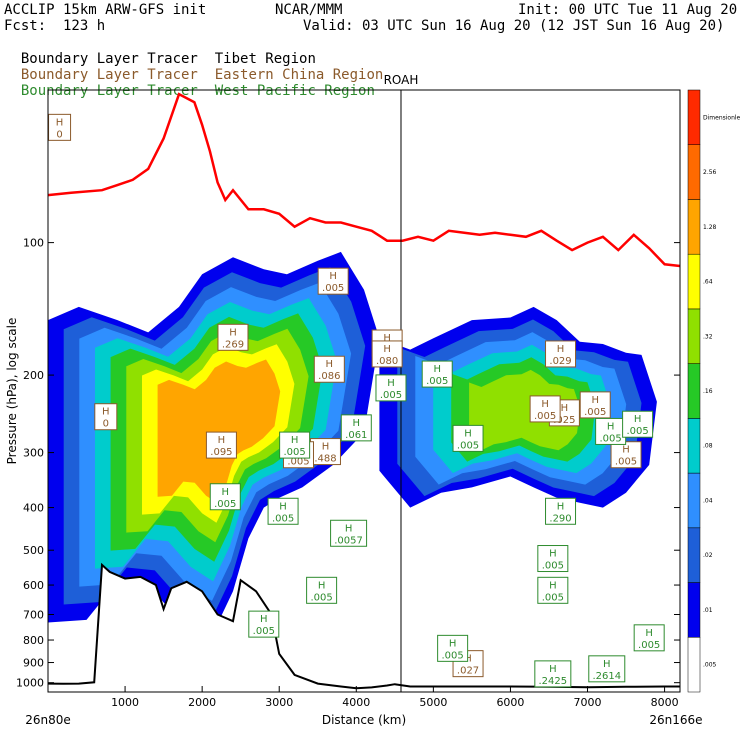 The width and height of the screenshot is (740, 740). I want to click on y-tick-label: 600, so click(33, 585).